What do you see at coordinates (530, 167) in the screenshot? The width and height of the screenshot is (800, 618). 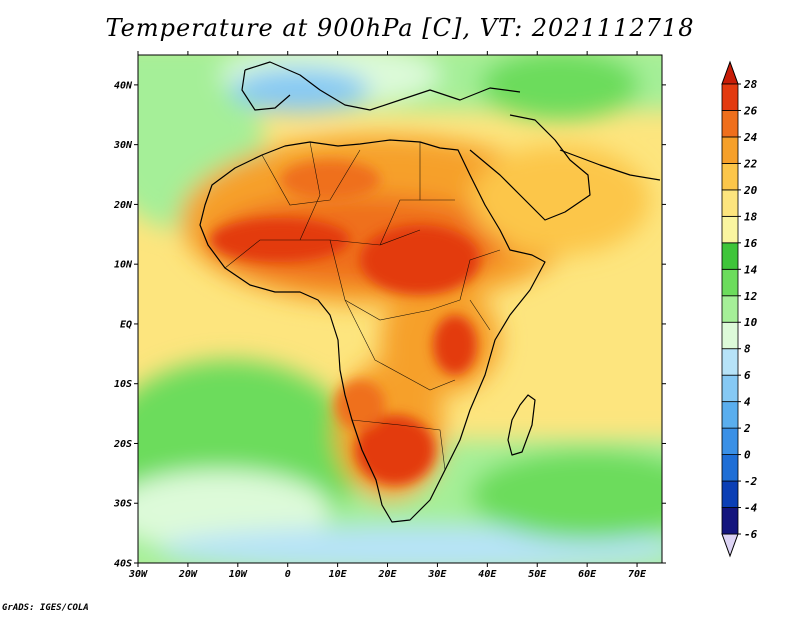 I see `arabia-coastline` at bounding box center [530, 167].